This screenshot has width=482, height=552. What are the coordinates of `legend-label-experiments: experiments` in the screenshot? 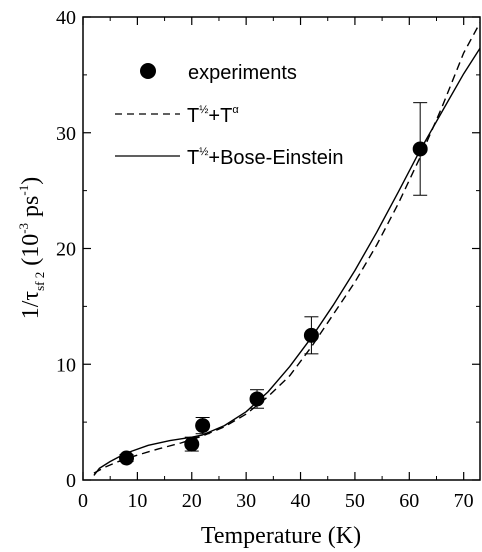 It's located at (242, 73).